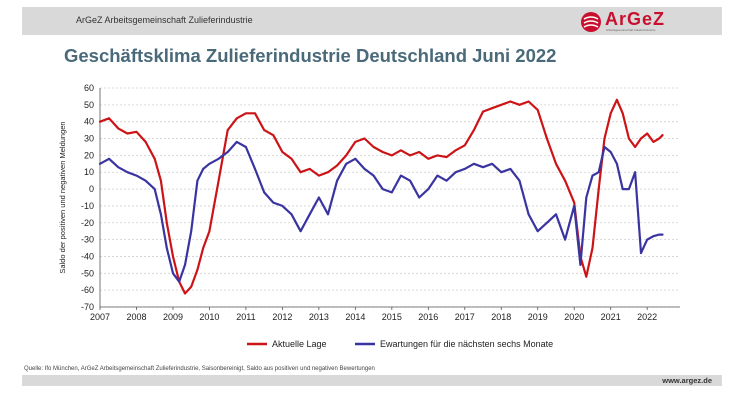 The image size is (743, 404). Describe the element at coordinates (574, 317) in the screenshot. I see `x-tick-label: 2020` at that location.